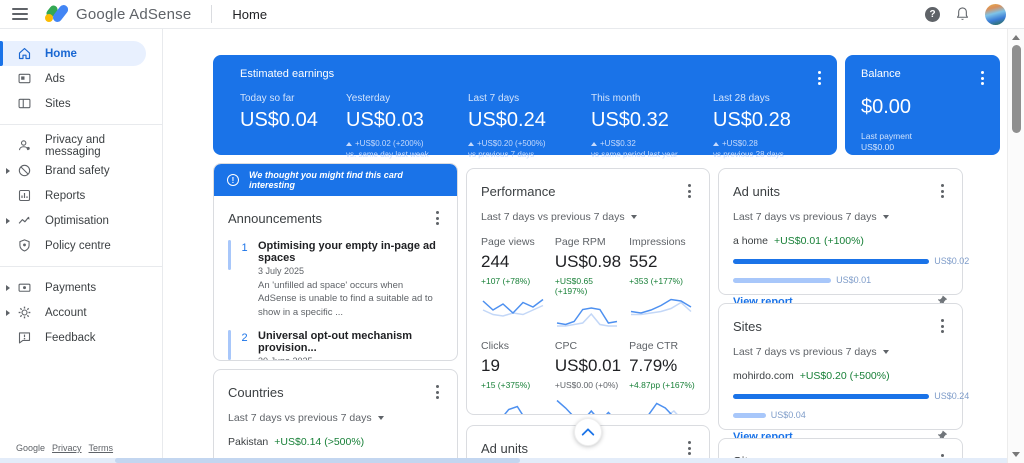 This screenshot has width=1024, height=463. Describe the element at coordinates (285, 358) in the screenshot. I see `announcement-date: 30 June 2025` at that location.